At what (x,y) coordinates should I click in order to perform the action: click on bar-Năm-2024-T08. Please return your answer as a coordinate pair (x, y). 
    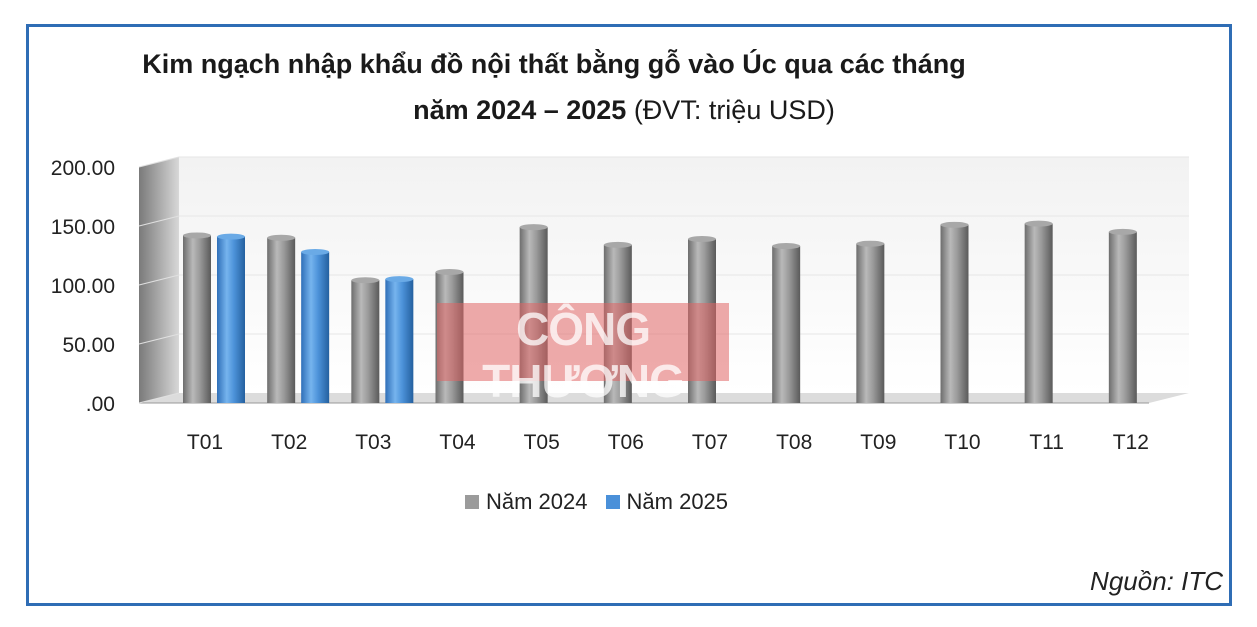
    Looking at the image, I should click on (786, 323).